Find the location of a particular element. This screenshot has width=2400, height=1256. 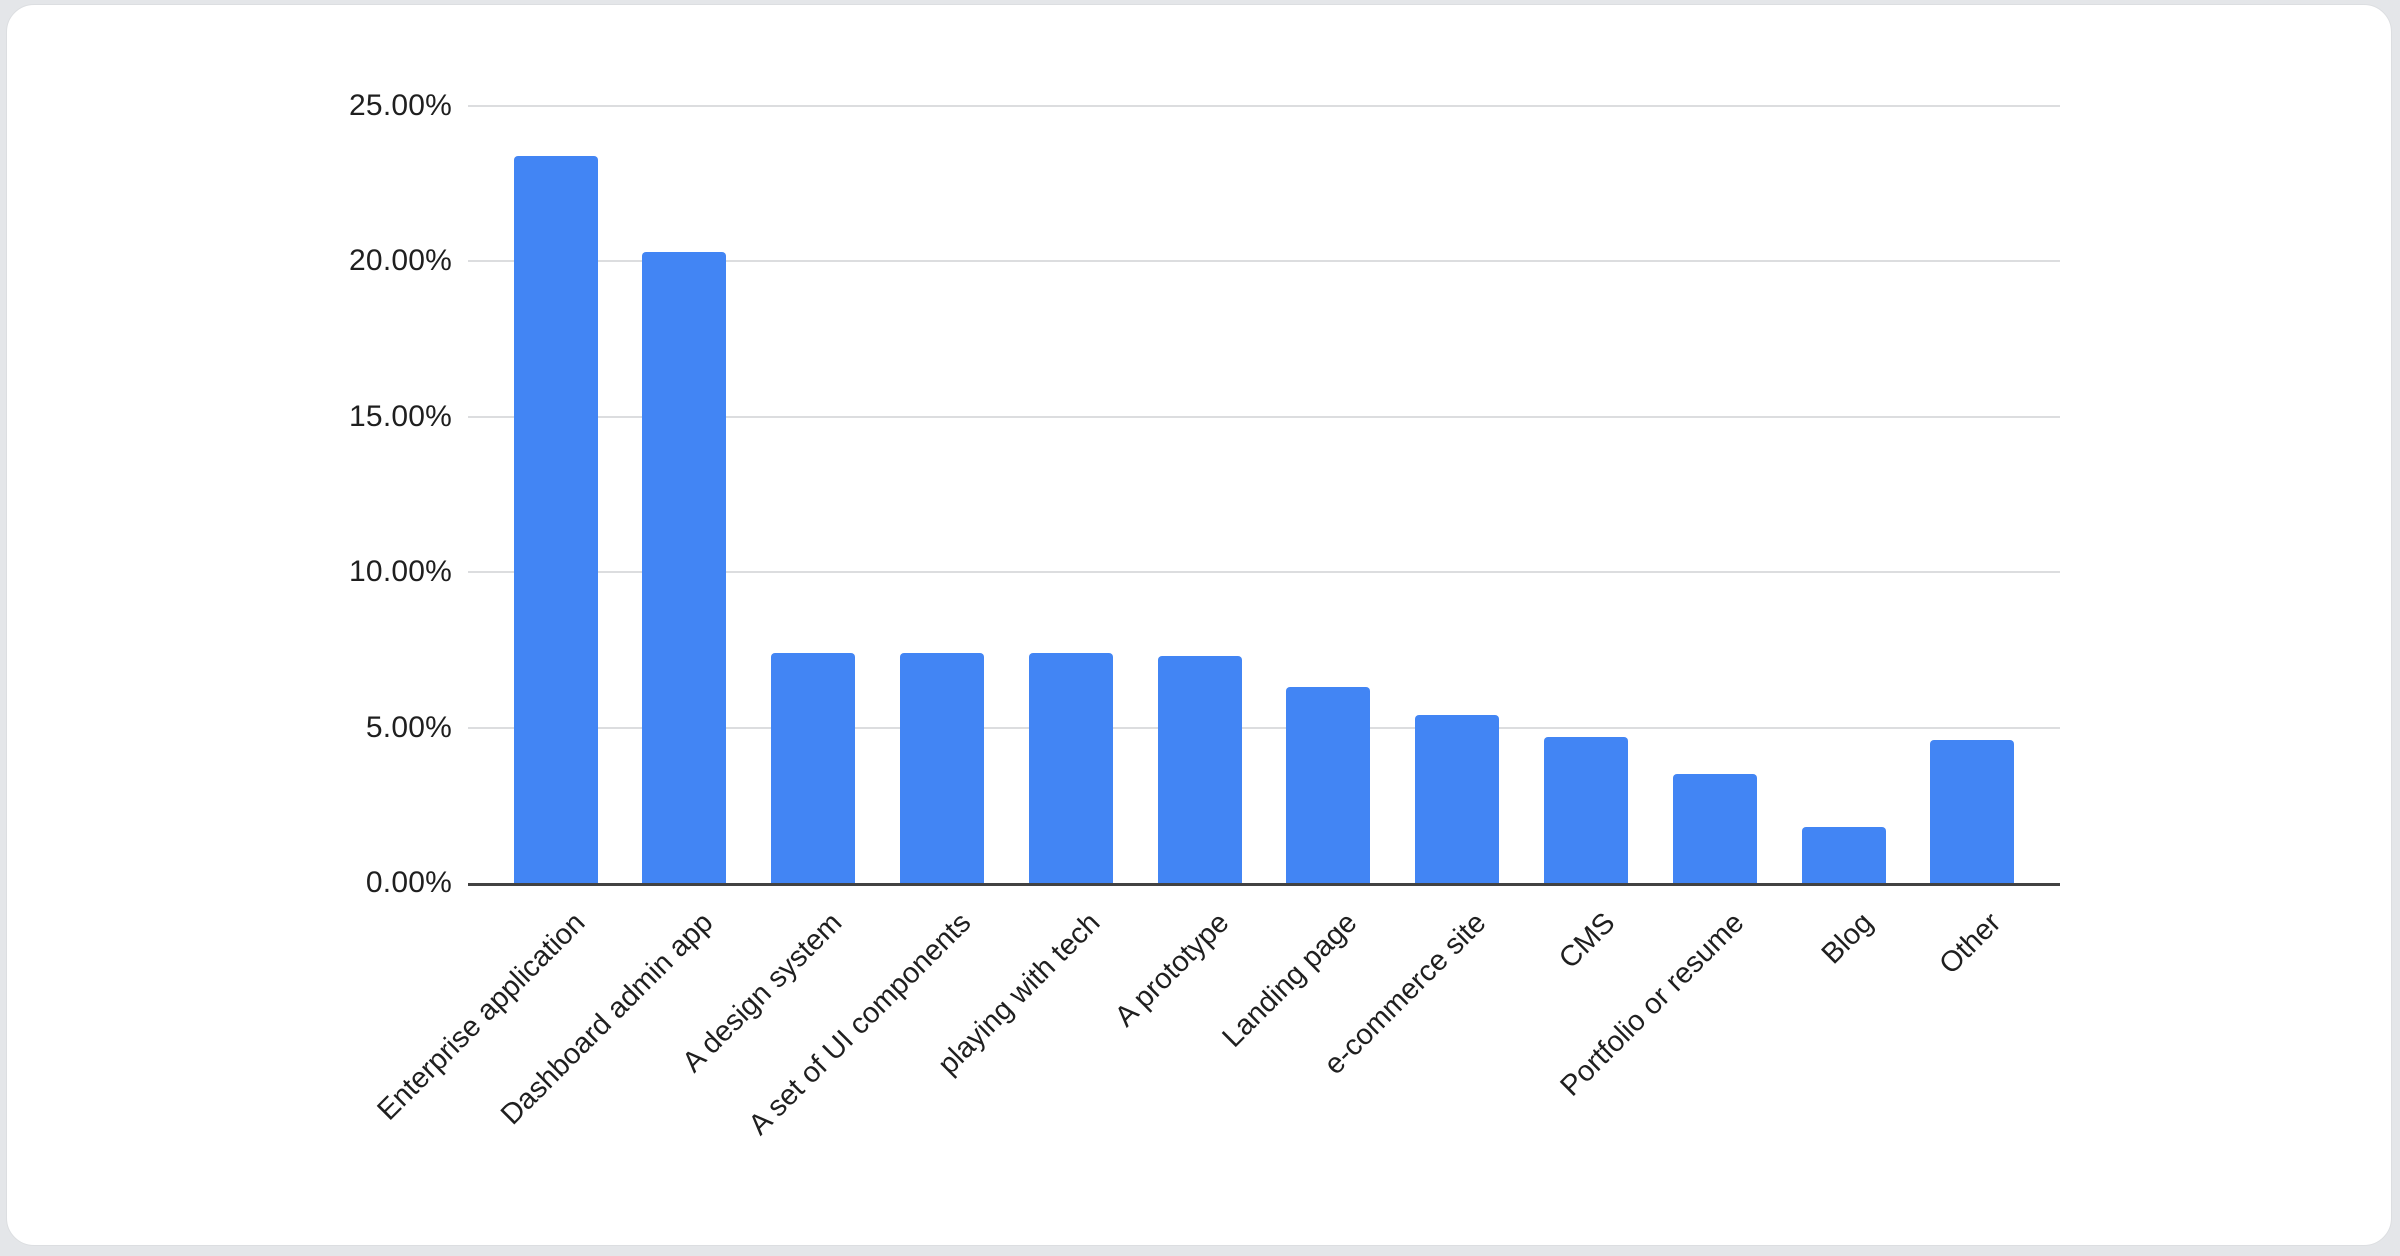

bar-other is located at coordinates (1972, 811).